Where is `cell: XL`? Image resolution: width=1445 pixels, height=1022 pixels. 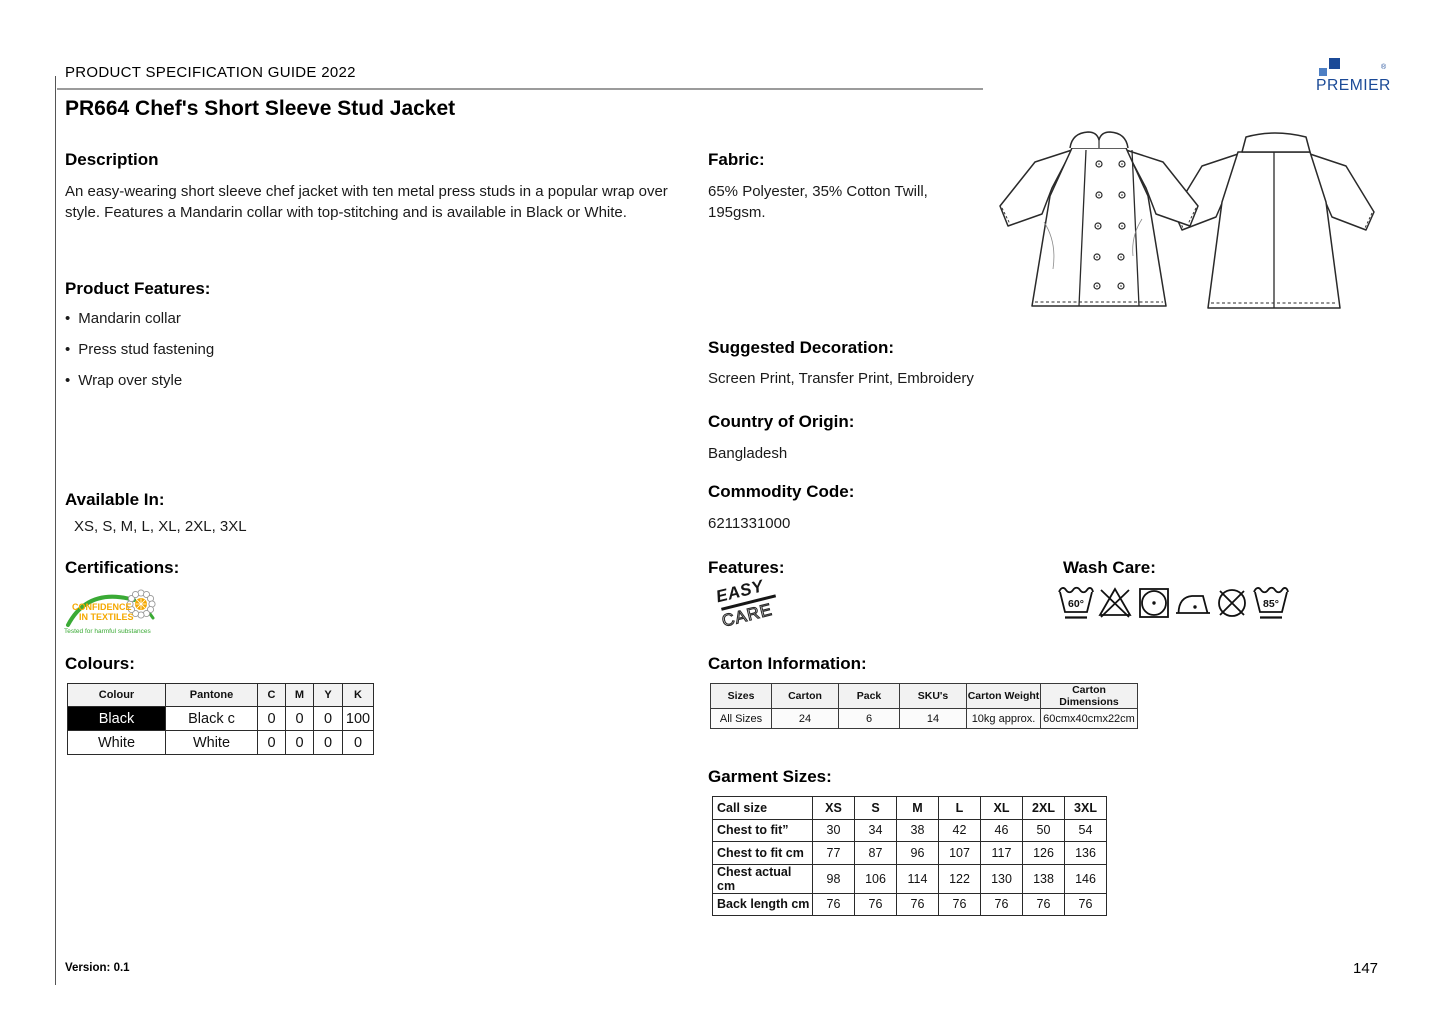 cell: XL is located at coordinates (1001, 808).